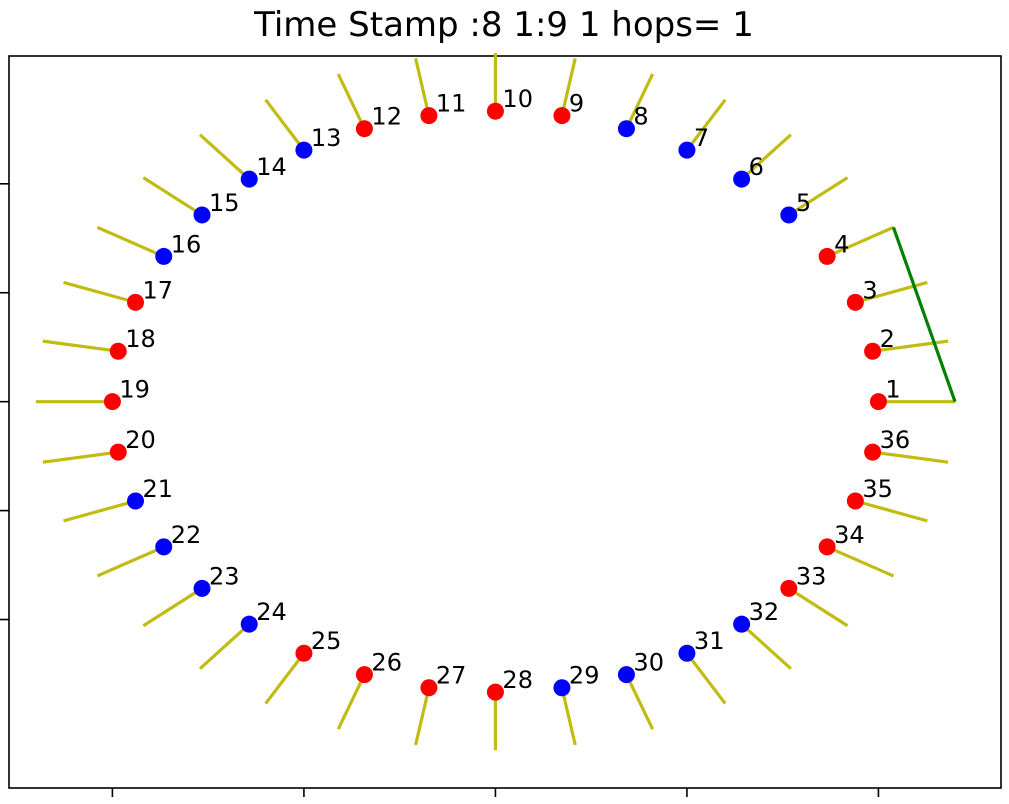  I want to click on node-label-24: 24, so click(271, 612).